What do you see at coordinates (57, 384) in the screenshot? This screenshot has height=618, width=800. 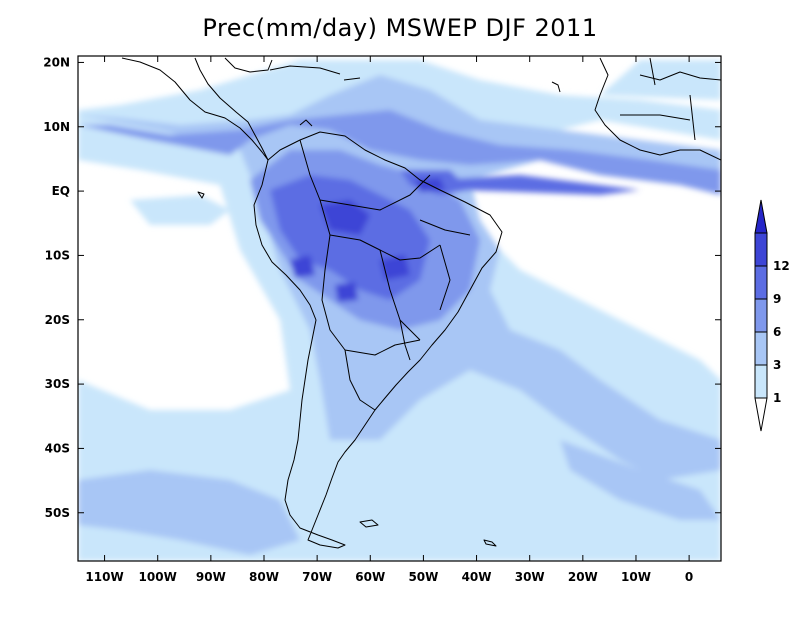 I see `lat-tick-label: 30S` at bounding box center [57, 384].